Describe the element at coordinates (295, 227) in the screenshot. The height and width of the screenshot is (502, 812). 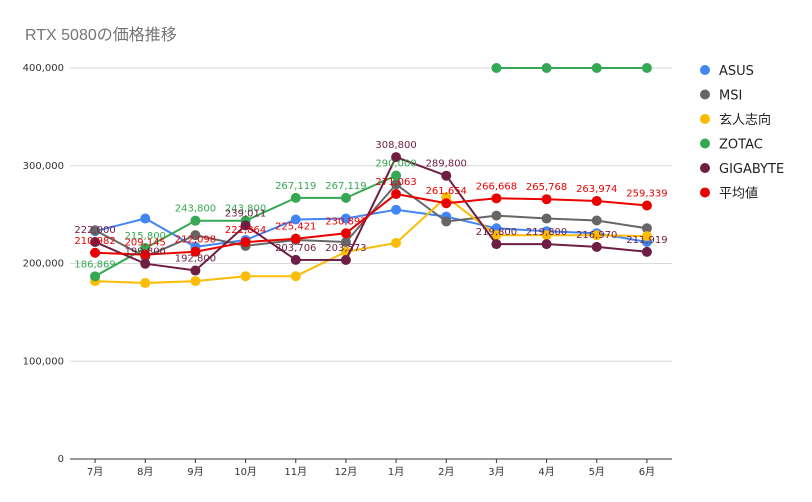
I see `data-label: 225,421` at that location.